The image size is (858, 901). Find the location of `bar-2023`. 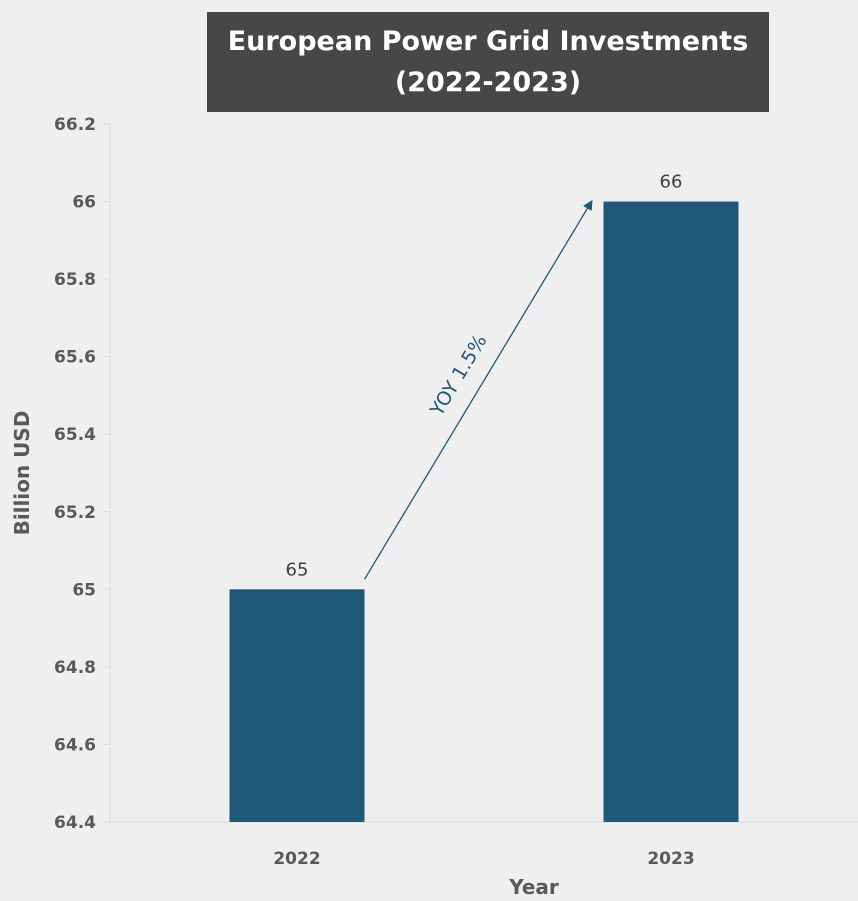

bar-2023 is located at coordinates (671, 512).